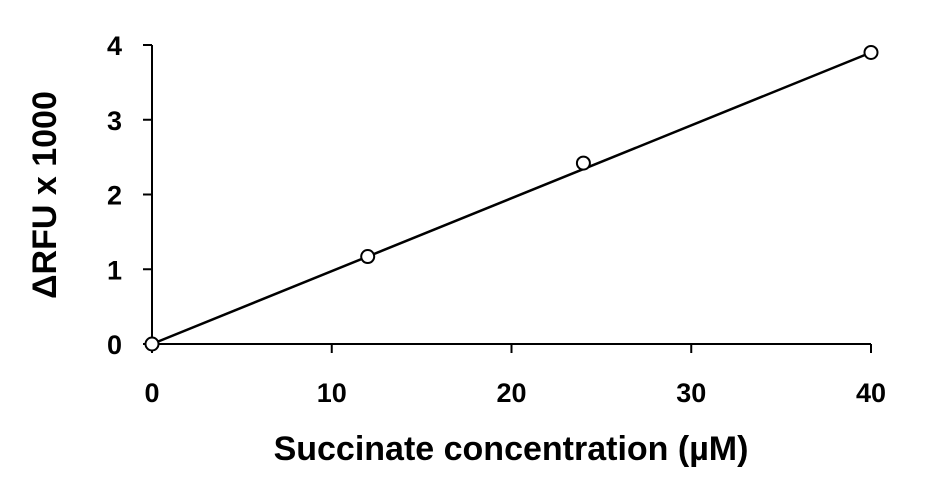 The width and height of the screenshot is (928, 498). I want to click on y-tick-label: 2, so click(114, 196).